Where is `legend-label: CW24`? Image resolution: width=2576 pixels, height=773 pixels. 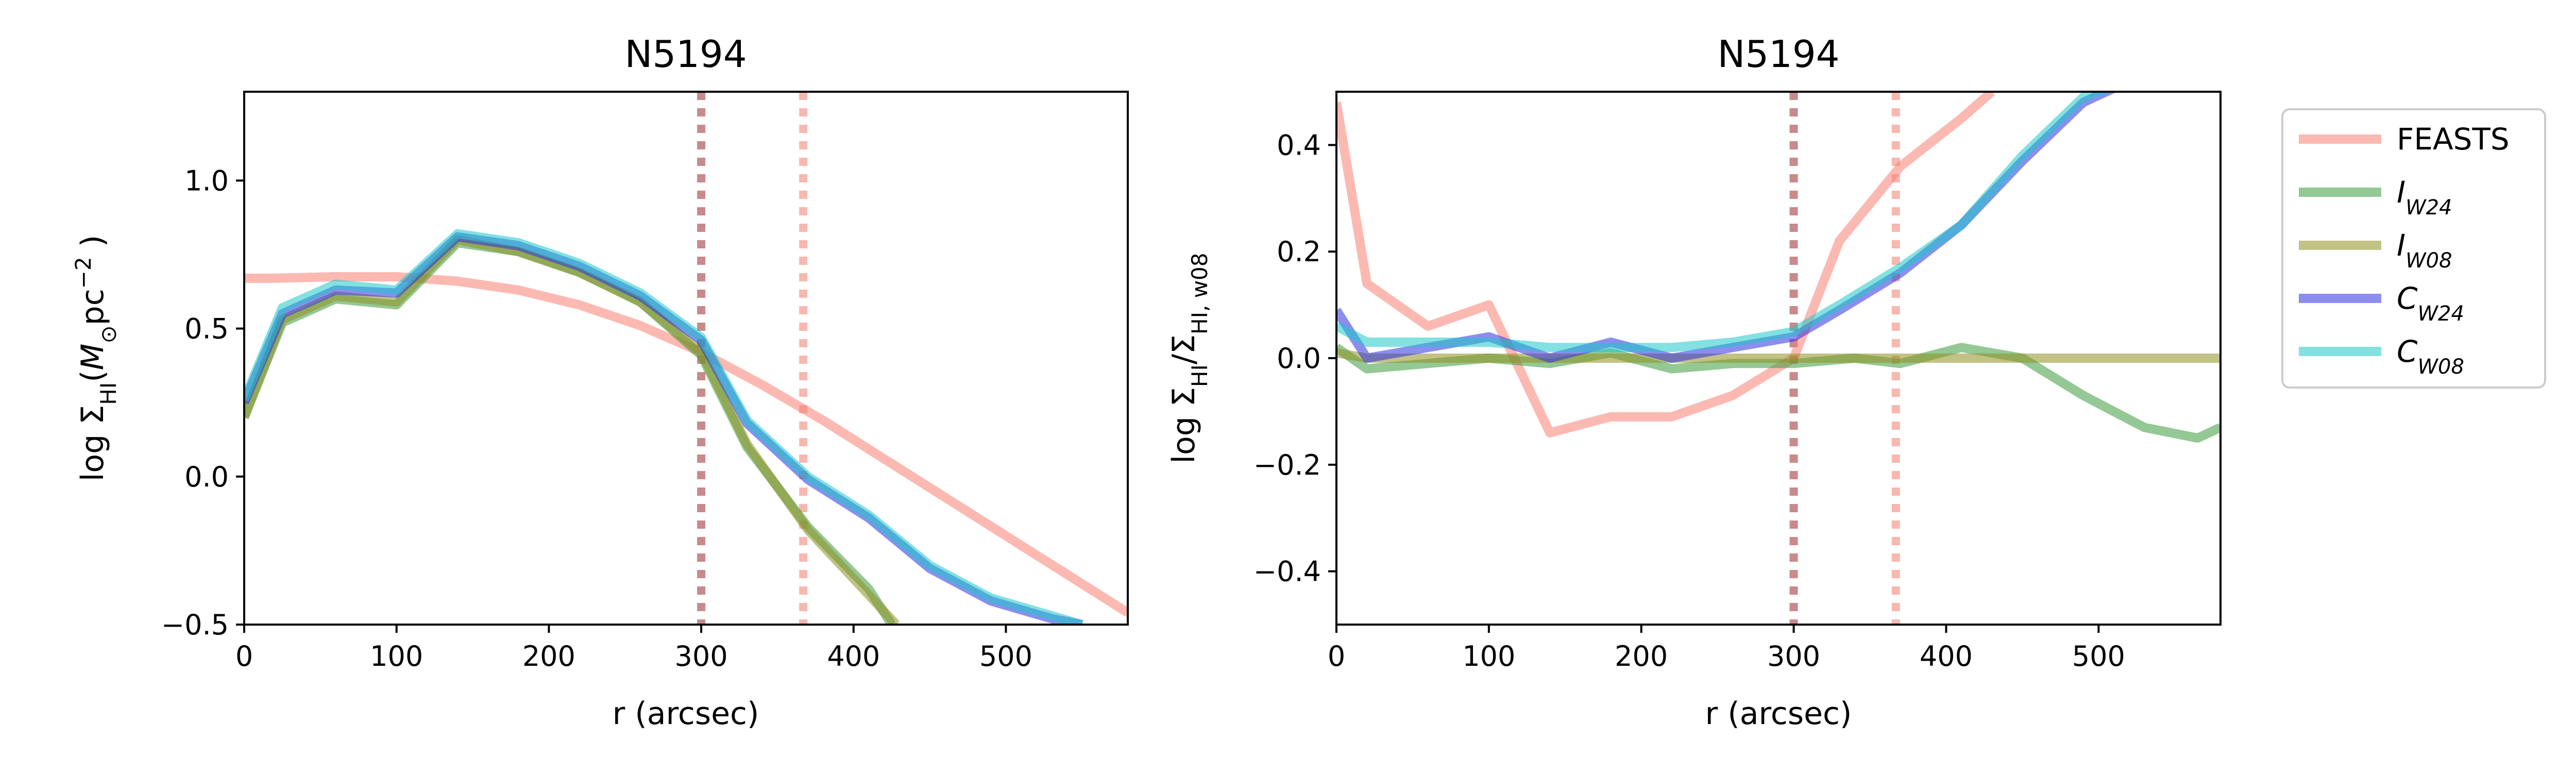 legend-label: CW24 is located at coordinates (2430, 303).